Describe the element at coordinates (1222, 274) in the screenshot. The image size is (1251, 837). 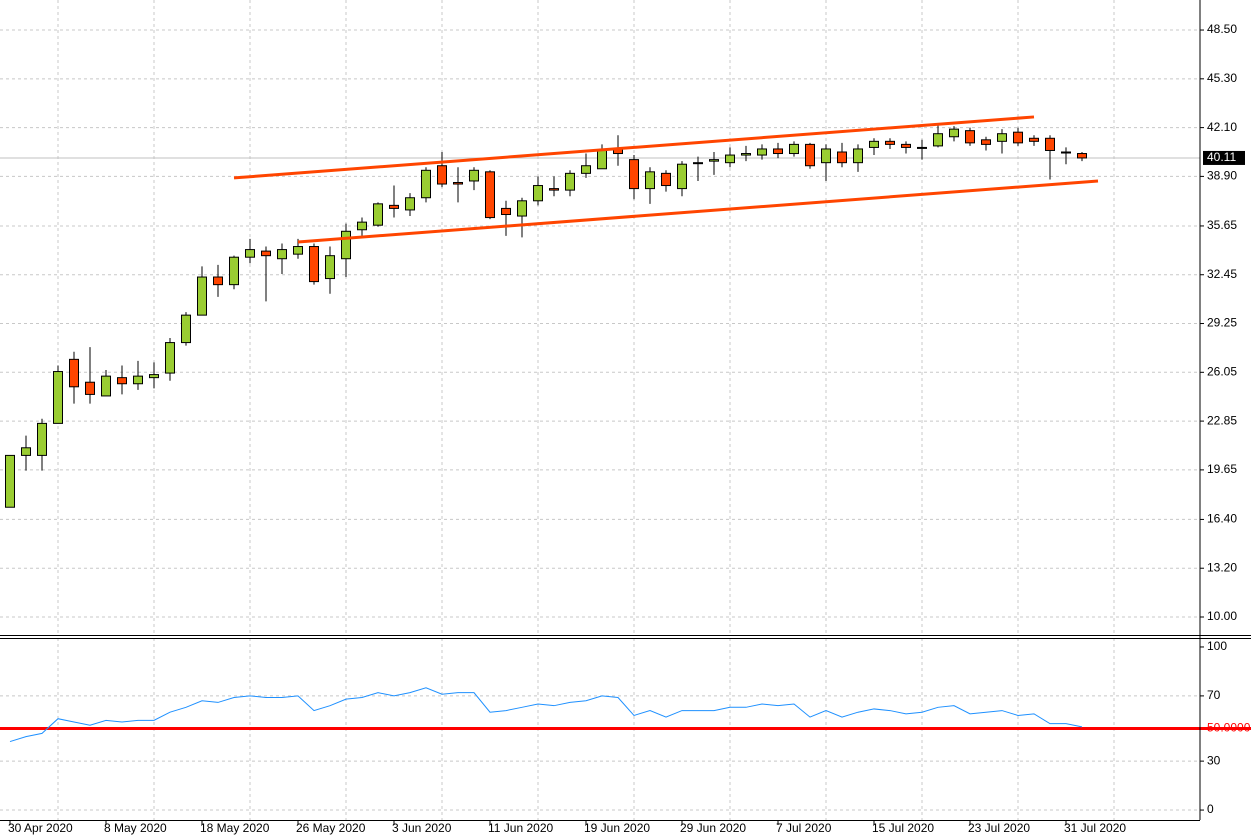
I see `y-tick-label: 32.45` at that location.